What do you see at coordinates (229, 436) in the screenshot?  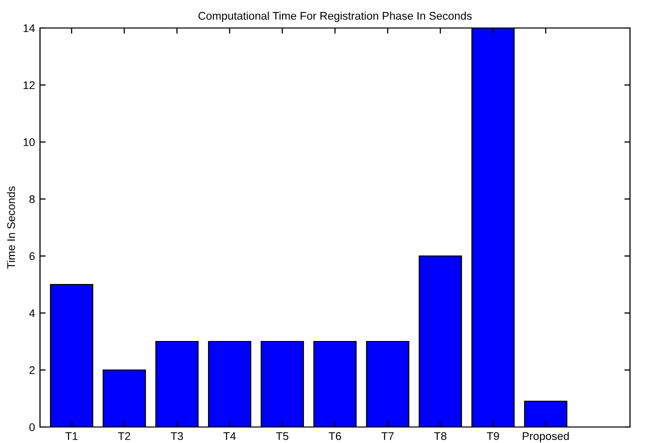 I see `x-tick-label: T4` at bounding box center [229, 436].